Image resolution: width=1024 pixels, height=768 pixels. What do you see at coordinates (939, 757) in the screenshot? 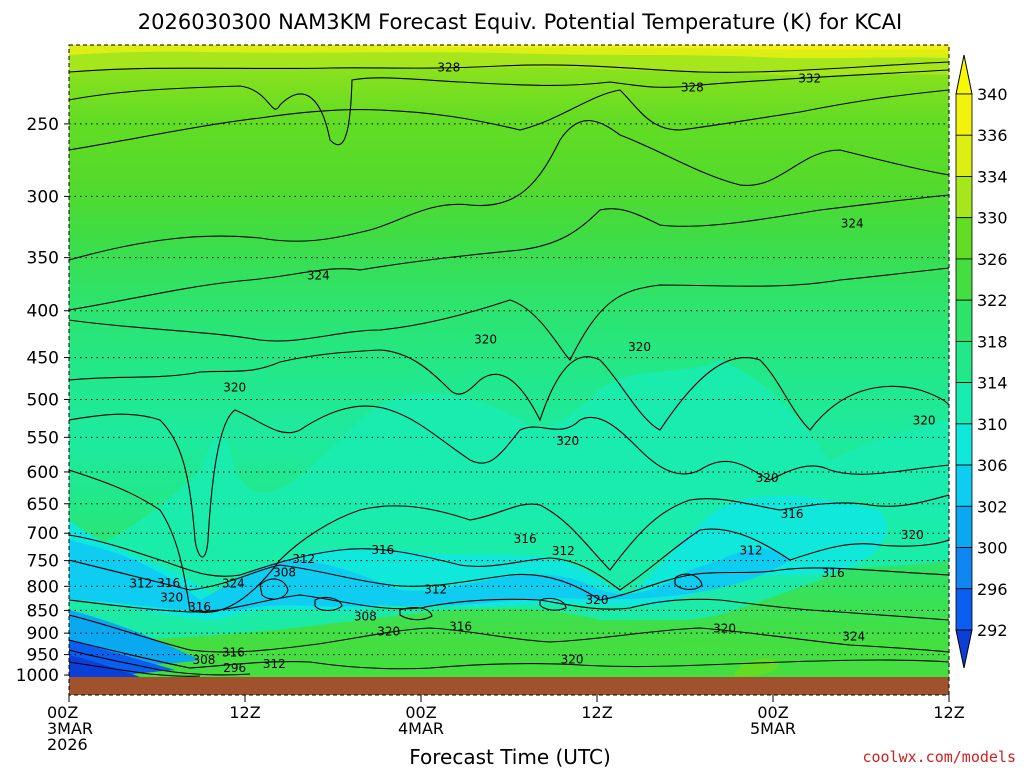
I see `credit-text: coolwx.com/models` at bounding box center [939, 757].